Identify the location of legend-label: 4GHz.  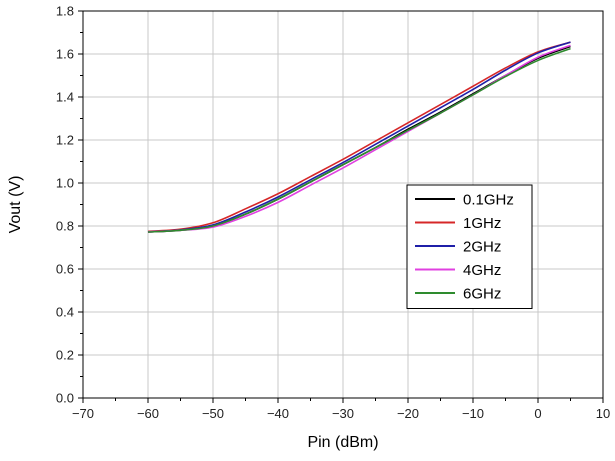
(482, 270).